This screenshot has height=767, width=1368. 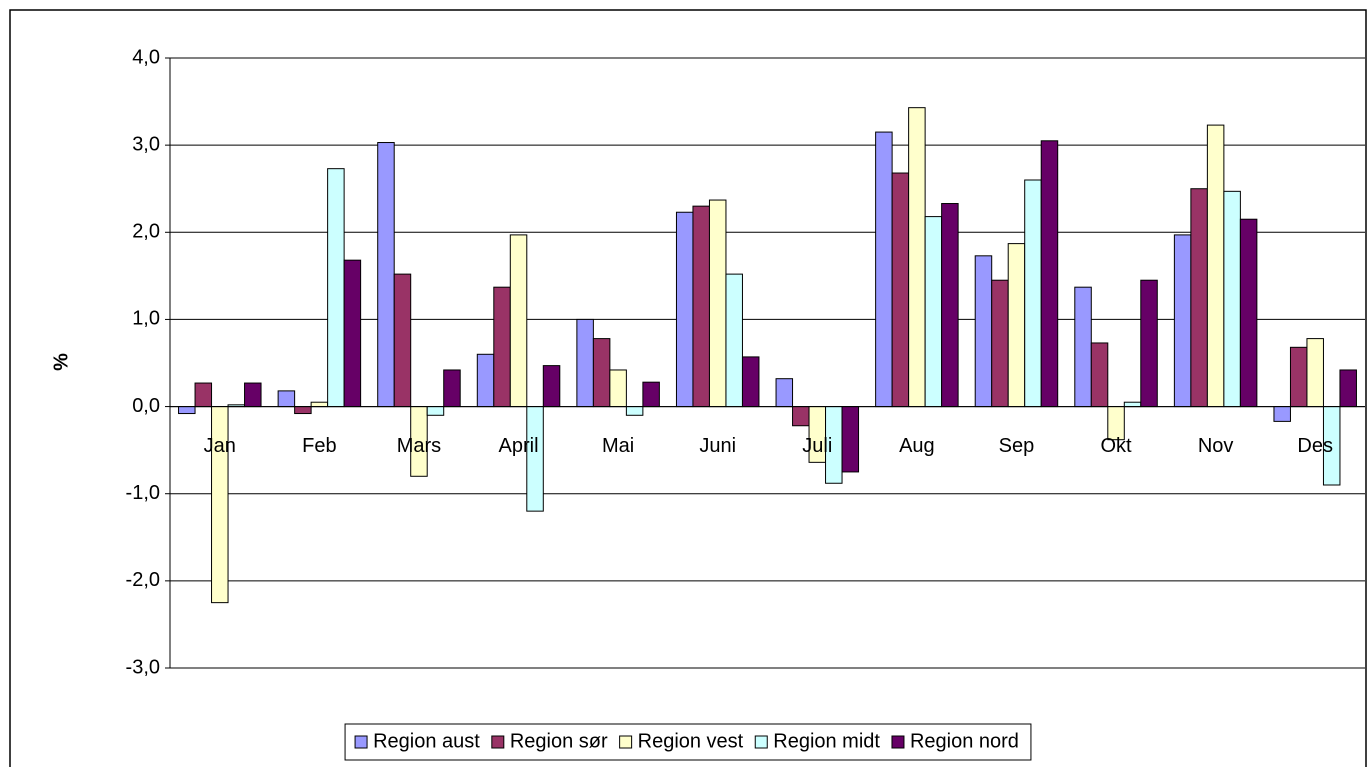 I want to click on legend-label: Region aust, so click(x=426, y=741).